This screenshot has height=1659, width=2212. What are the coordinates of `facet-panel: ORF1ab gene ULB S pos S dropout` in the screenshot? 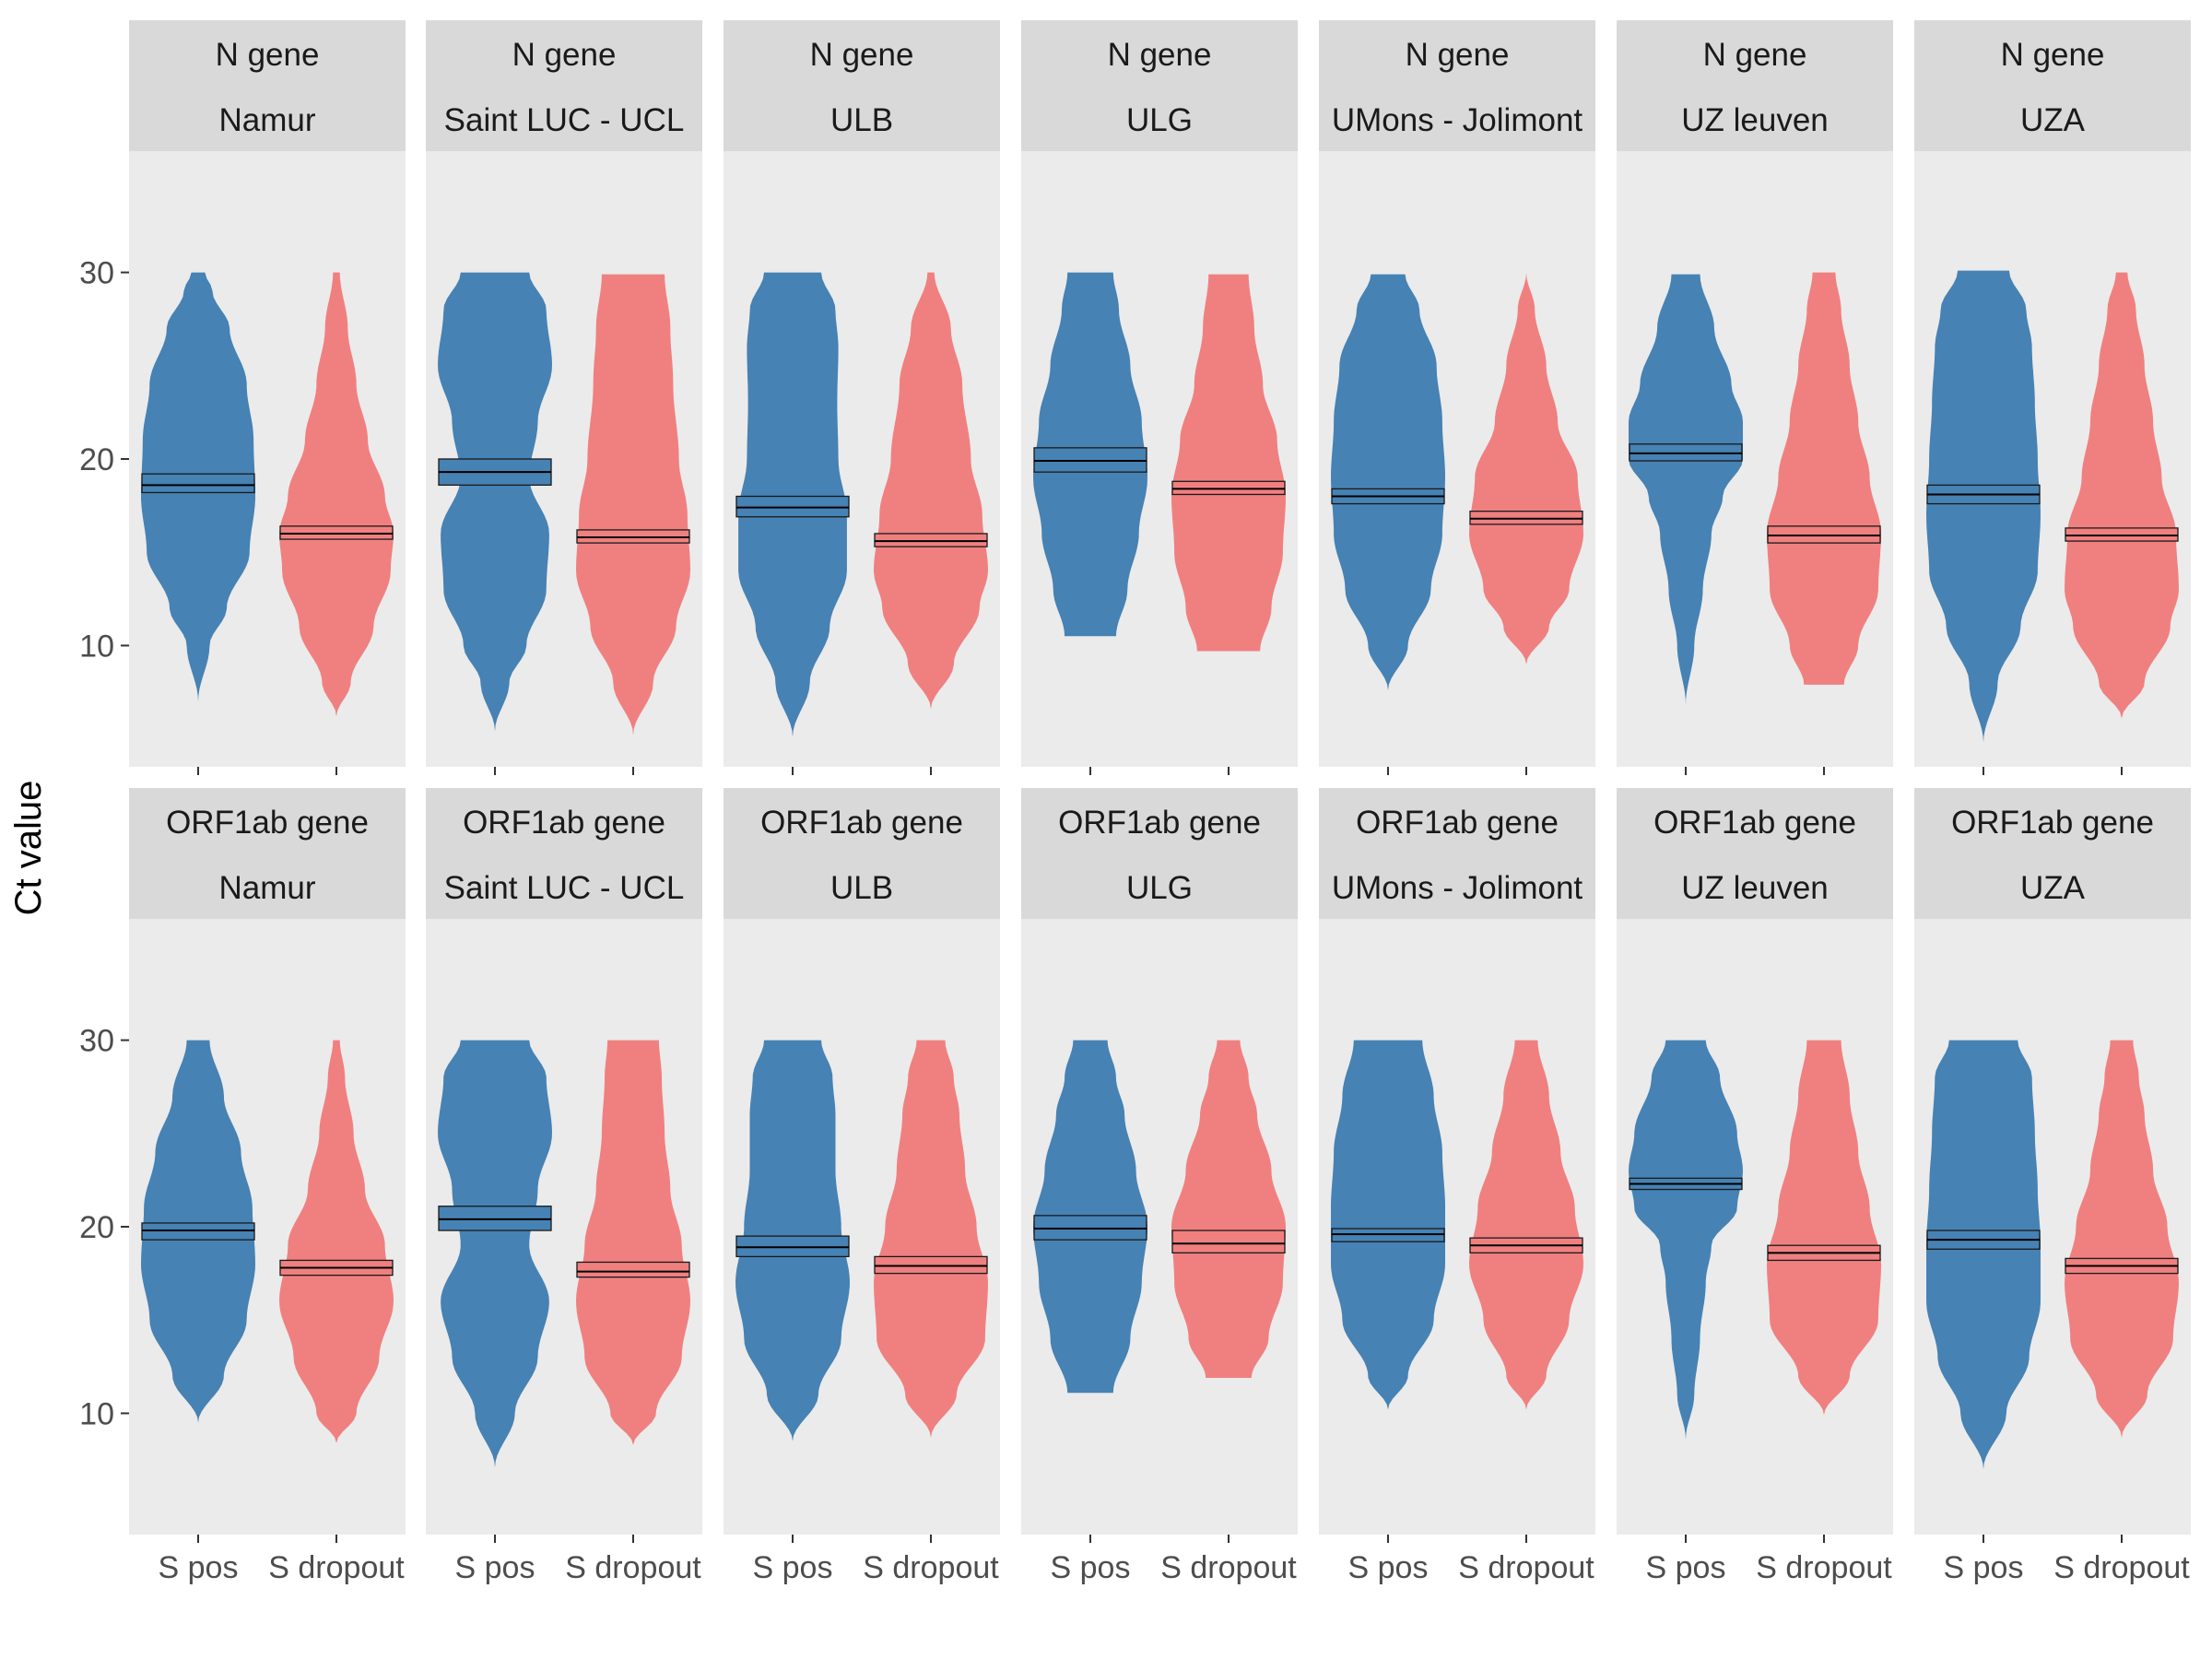 It's located at (862, 1186).